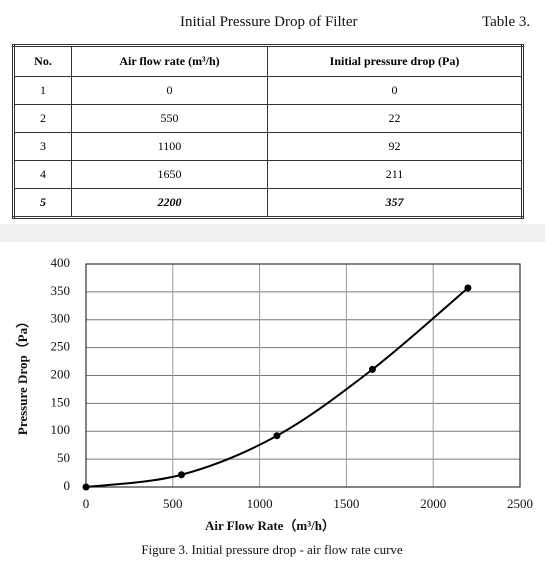 This screenshot has height=564, width=545. What do you see at coordinates (61, 401) in the screenshot?
I see `y-tick-label: 150` at bounding box center [61, 401].